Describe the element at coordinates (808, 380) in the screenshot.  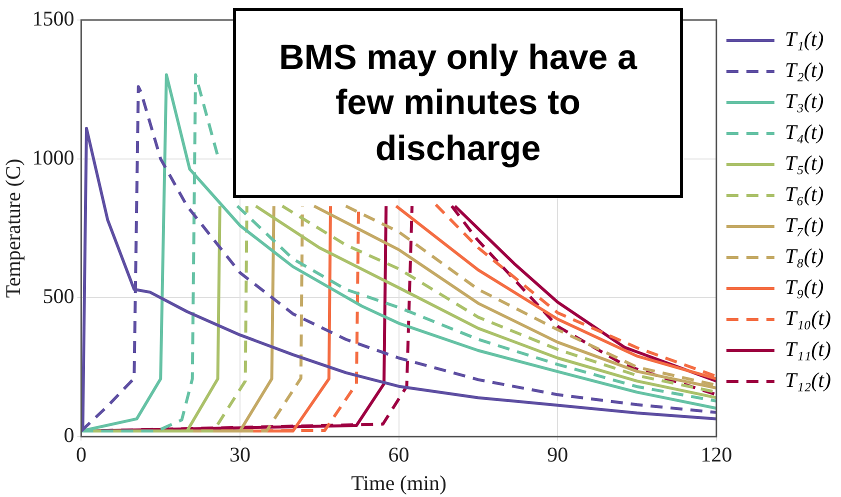
I see `legend-label: T₁₂(t)` at that location.